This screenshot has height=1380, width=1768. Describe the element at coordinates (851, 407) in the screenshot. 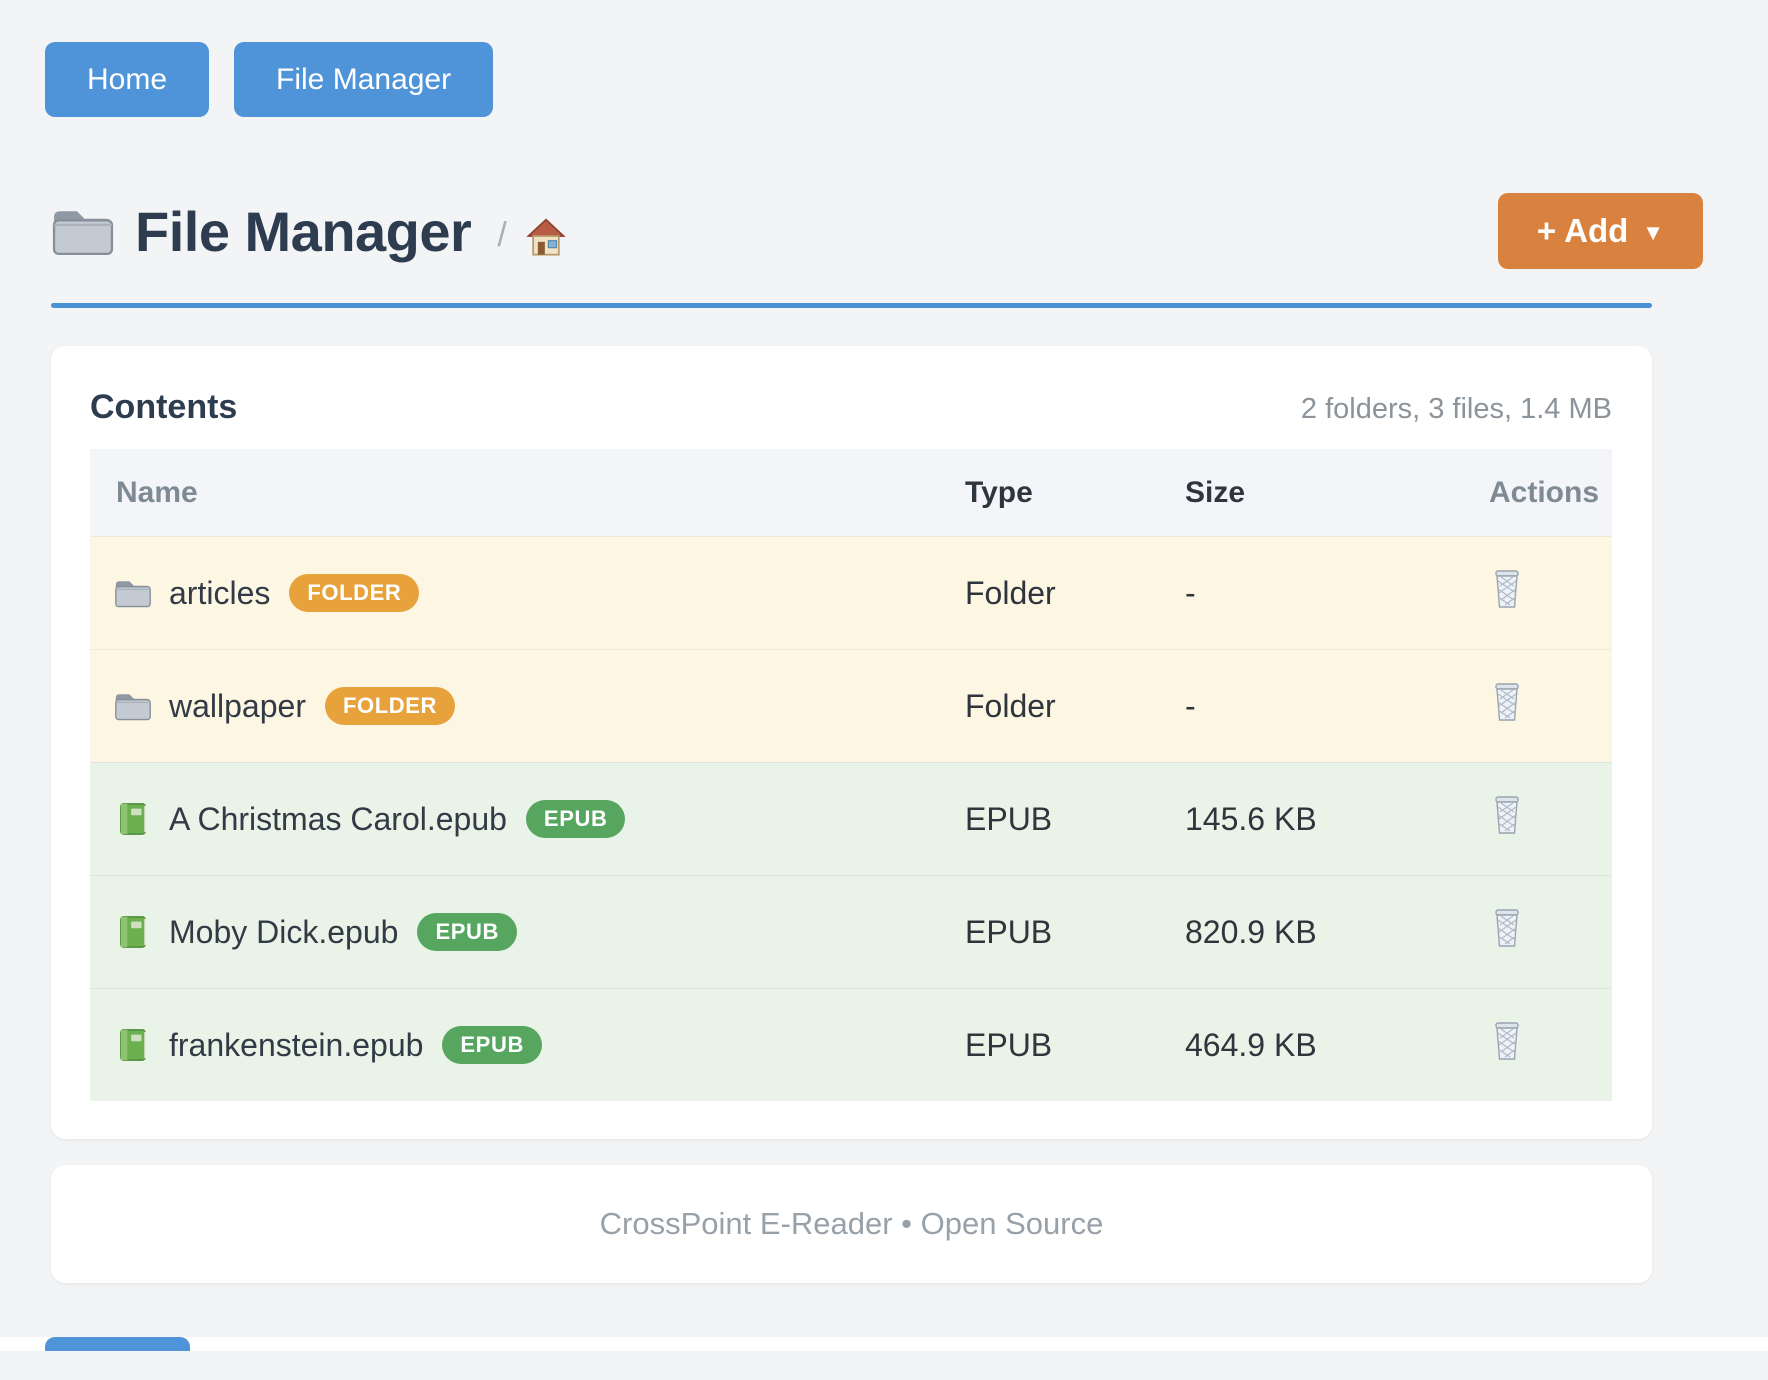

I see `contents-card-header: Contents 2 folders, 3 files, 1.4 MB` at that location.